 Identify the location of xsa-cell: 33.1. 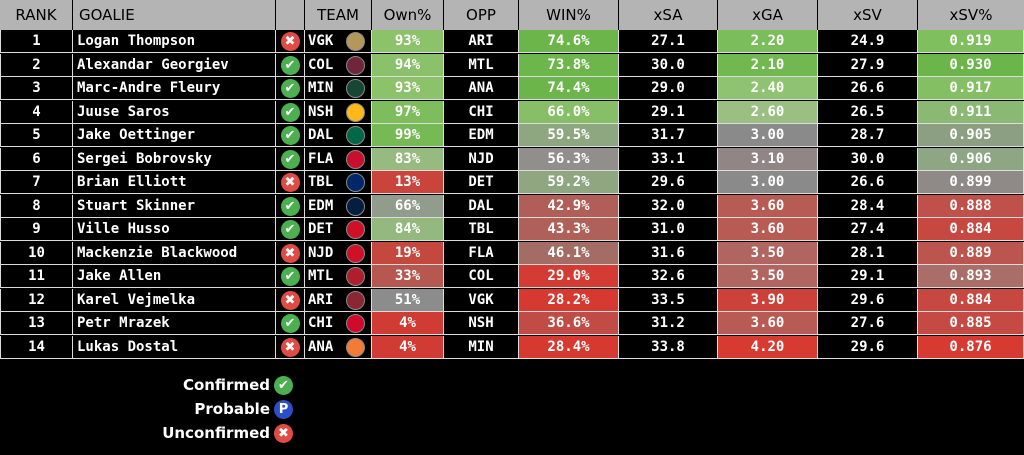
(668, 159).